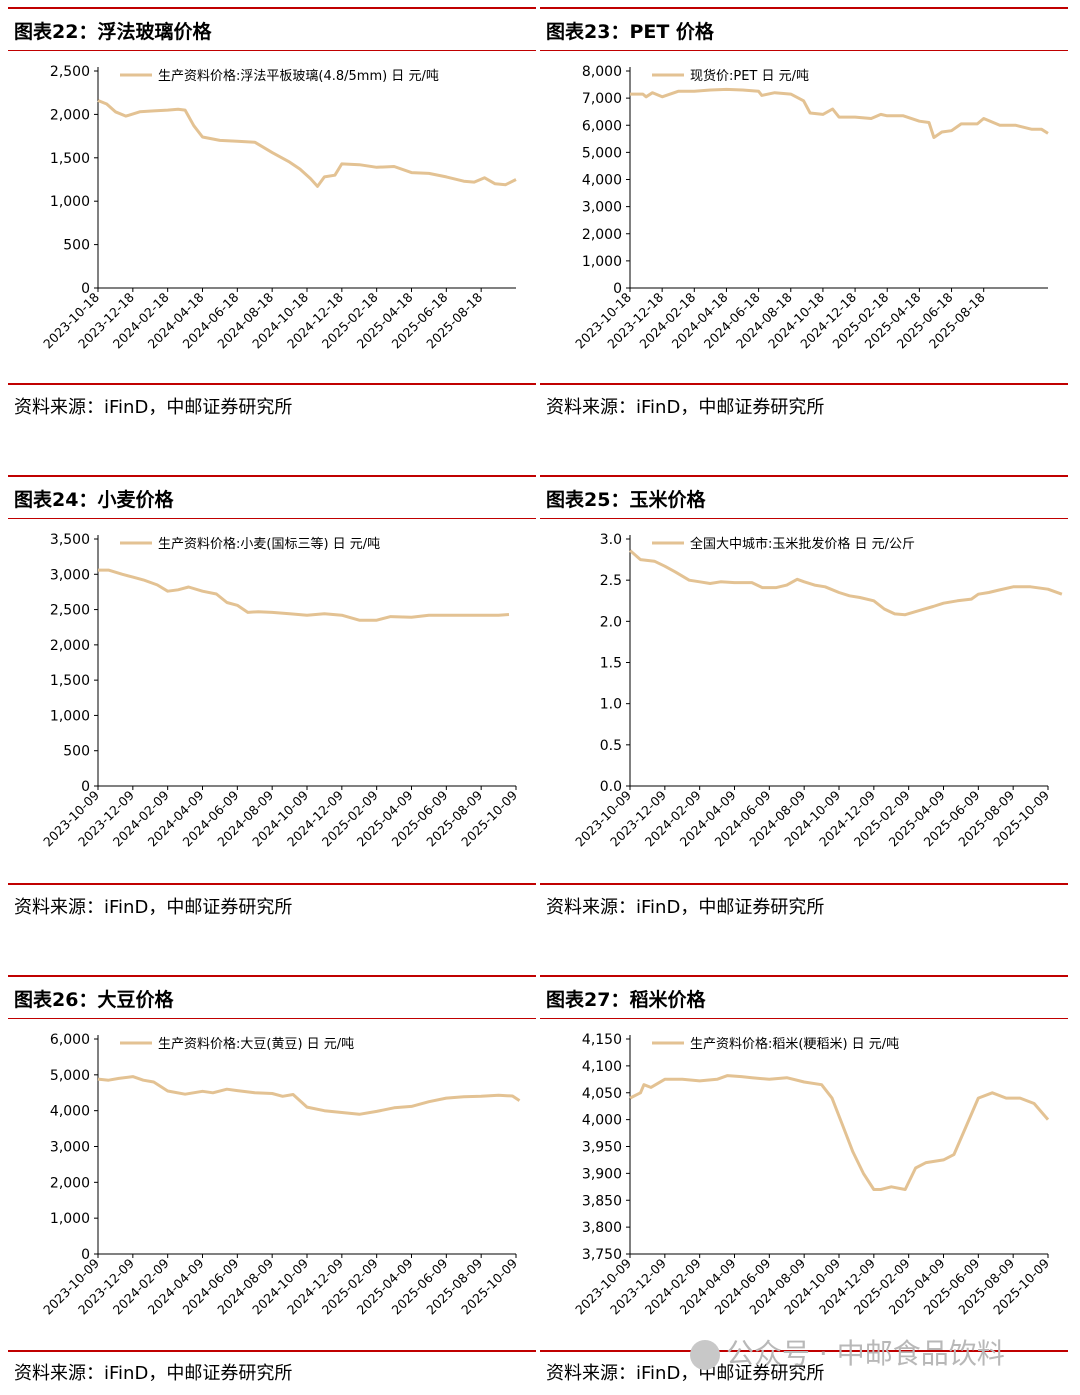 The height and width of the screenshot is (1395, 1080). What do you see at coordinates (802, 544) in the screenshot?
I see `legend-label: 全国大中城市:玉米批发价格 日 元/公斤` at bounding box center [802, 544].